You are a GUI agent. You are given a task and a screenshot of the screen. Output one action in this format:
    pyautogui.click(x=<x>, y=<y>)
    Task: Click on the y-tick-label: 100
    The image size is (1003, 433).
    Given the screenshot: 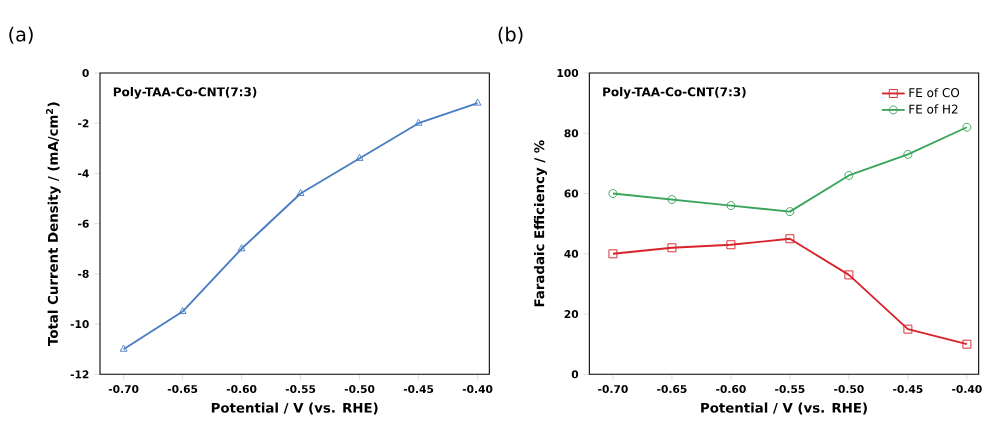 What is the action you would take?
    pyautogui.click(x=568, y=73)
    